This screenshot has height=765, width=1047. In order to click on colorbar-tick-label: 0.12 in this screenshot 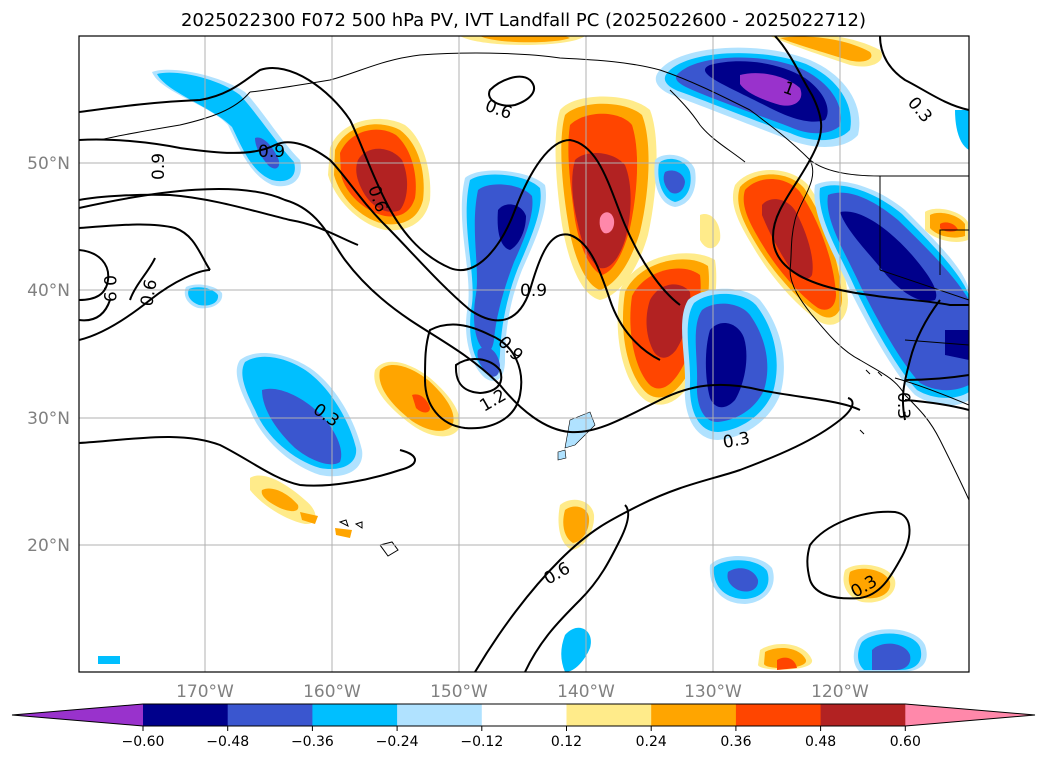, I will do `click(566, 742)`.